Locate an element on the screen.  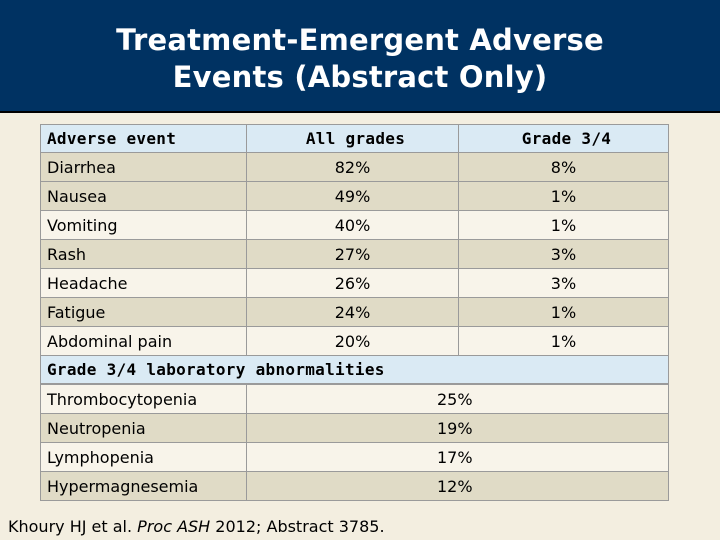
table-row: Fatigue 24% 1% is located at coordinates (354, 312).